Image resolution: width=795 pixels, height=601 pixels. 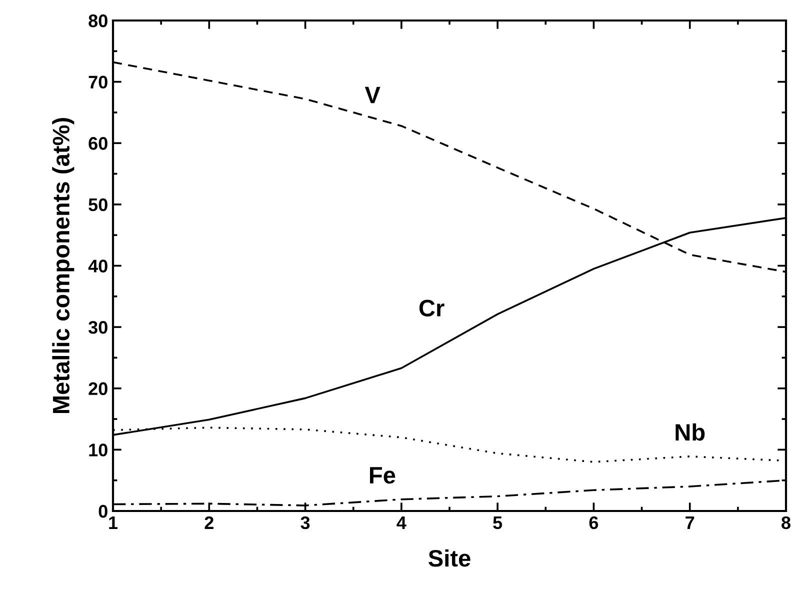 What do you see at coordinates (98, 389) in the screenshot?
I see `y-tick-label: 20` at bounding box center [98, 389].